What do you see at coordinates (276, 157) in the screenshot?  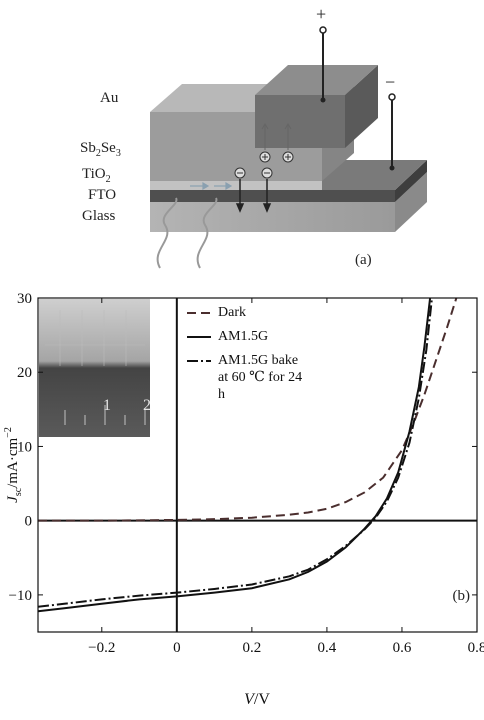 I see `holes` at bounding box center [276, 157].